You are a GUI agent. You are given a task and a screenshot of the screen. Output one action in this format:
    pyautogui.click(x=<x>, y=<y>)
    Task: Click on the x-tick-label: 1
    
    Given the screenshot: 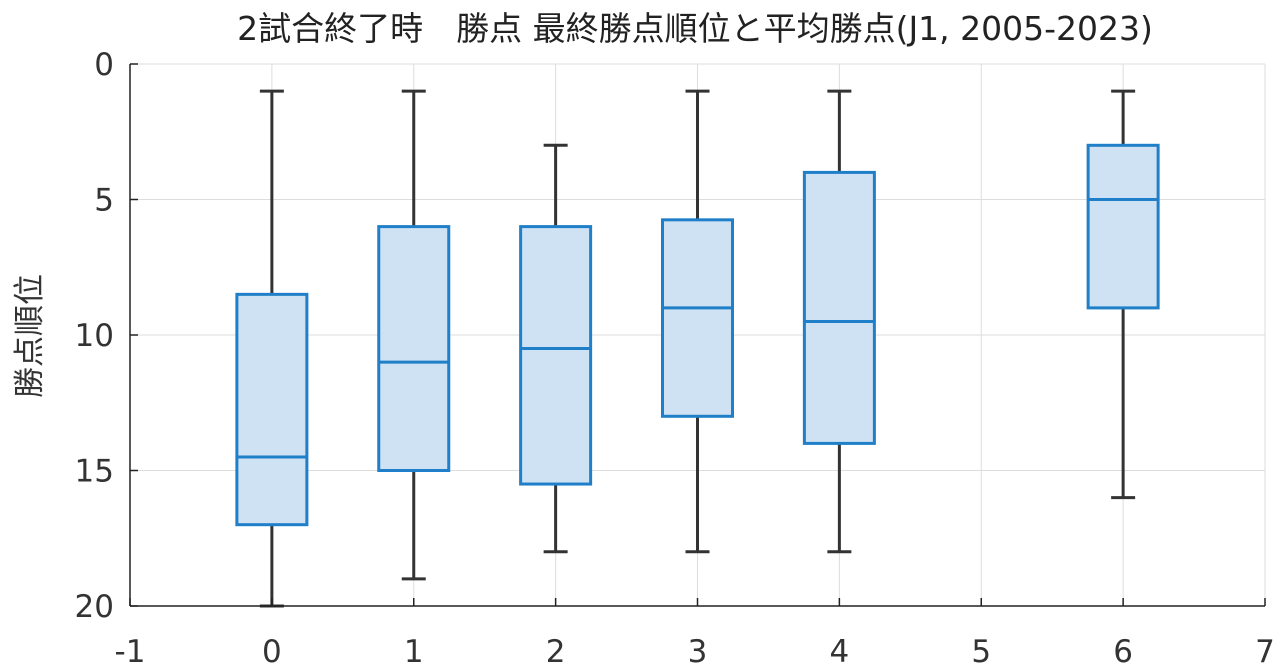 What is the action you would take?
    pyautogui.click(x=414, y=652)
    